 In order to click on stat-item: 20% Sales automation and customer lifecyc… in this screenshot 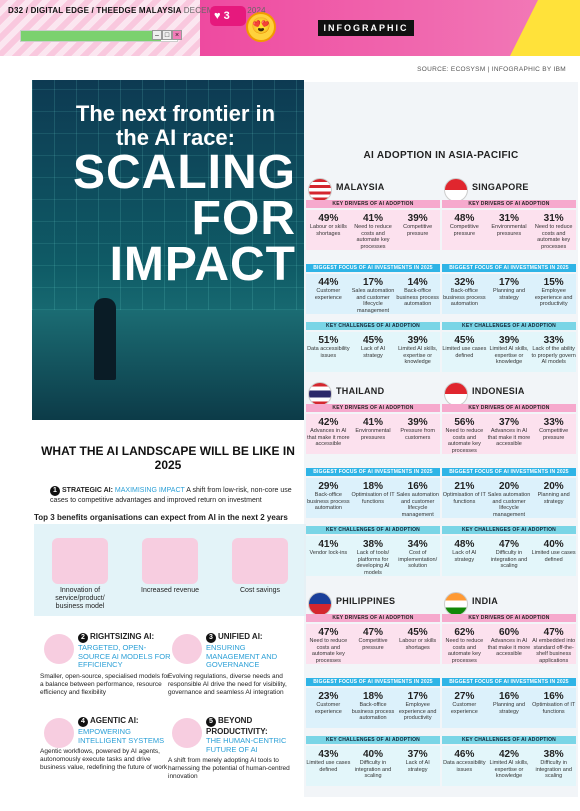, I will do `click(509, 498)`.